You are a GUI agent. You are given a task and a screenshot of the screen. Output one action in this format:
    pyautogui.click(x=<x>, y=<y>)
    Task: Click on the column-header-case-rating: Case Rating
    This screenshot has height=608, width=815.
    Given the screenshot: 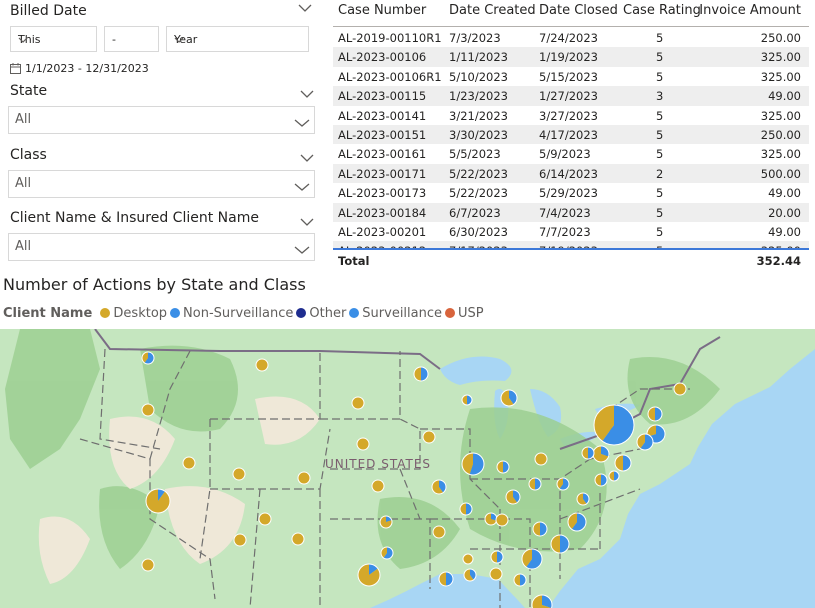 What is the action you would take?
    pyautogui.click(x=662, y=10)
    